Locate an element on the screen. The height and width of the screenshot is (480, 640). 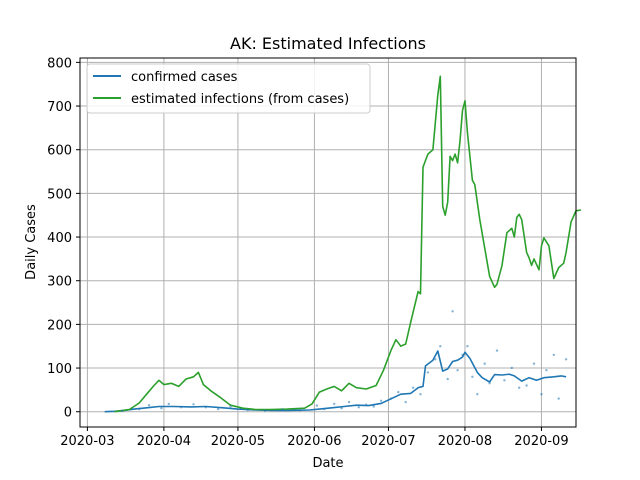
x-tick-label: 2020-05 is located at coordinates (238, 441).